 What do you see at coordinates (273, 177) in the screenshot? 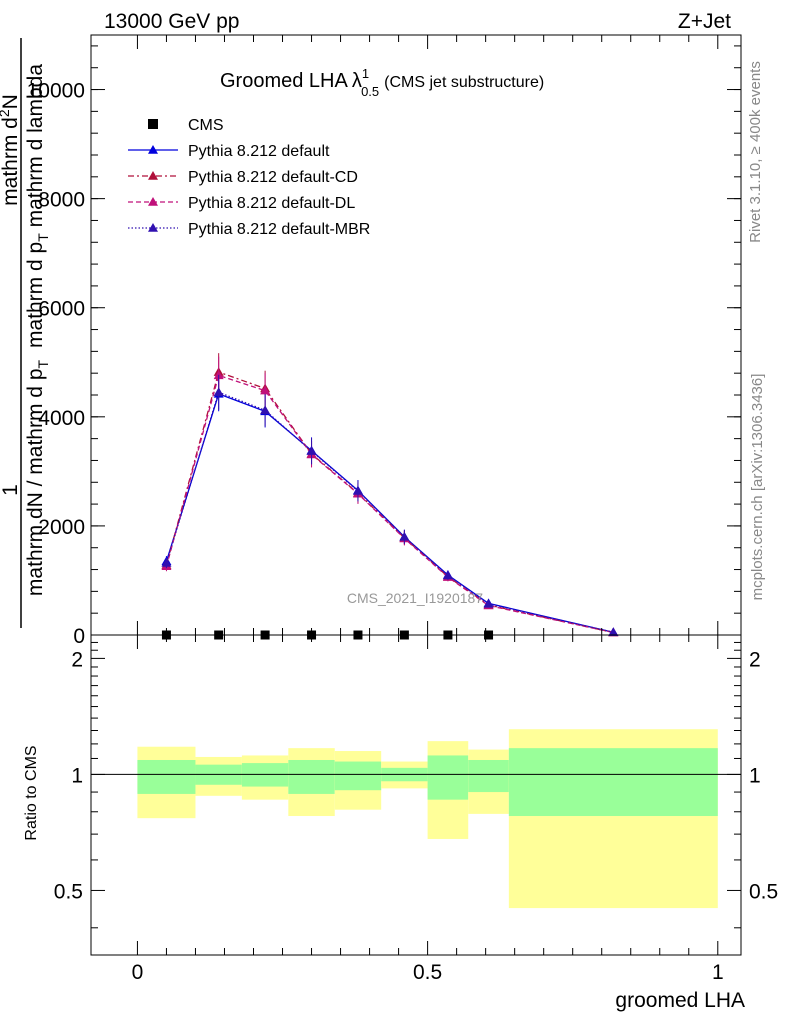
I see `legend-entry: Pythia 8.212 default-CD` at bounding box center [273, 177].